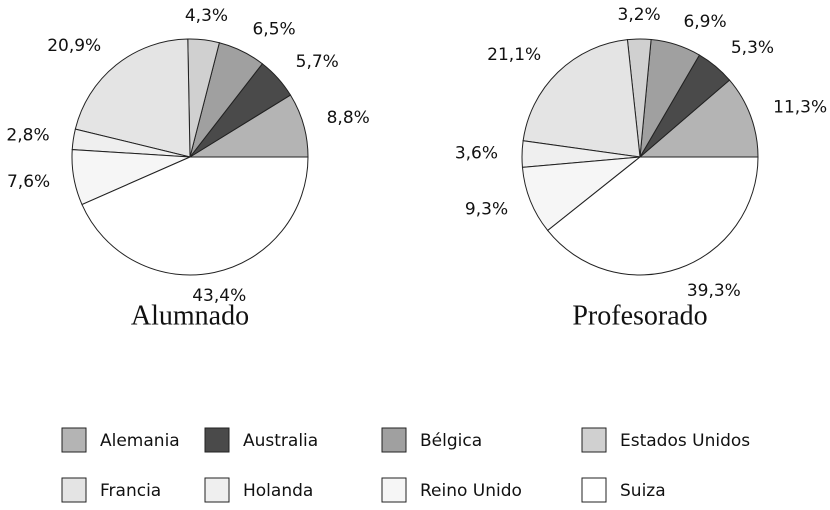 The image size is (830, 510). Describe the element at coordinates (190, 315) in the screenshot. I see `pie-title: Alumnado` at that location.